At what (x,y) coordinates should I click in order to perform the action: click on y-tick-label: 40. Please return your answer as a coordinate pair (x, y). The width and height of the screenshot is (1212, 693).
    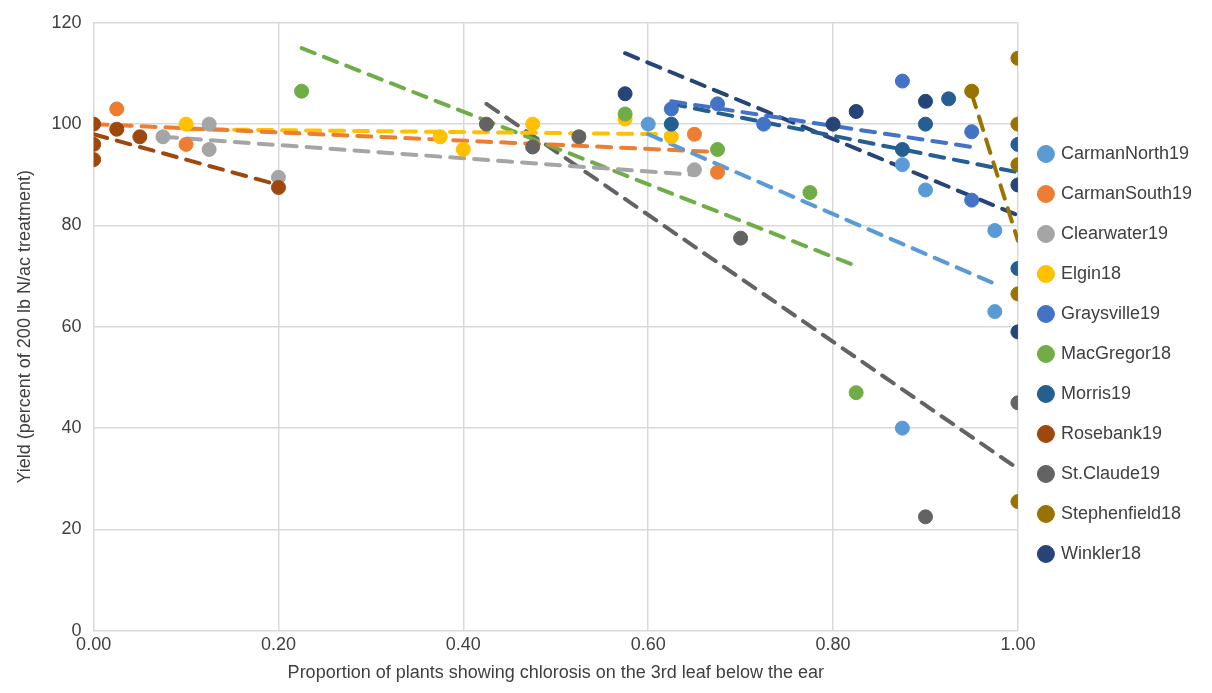
    Looking at the image, I should click on (71, 427).